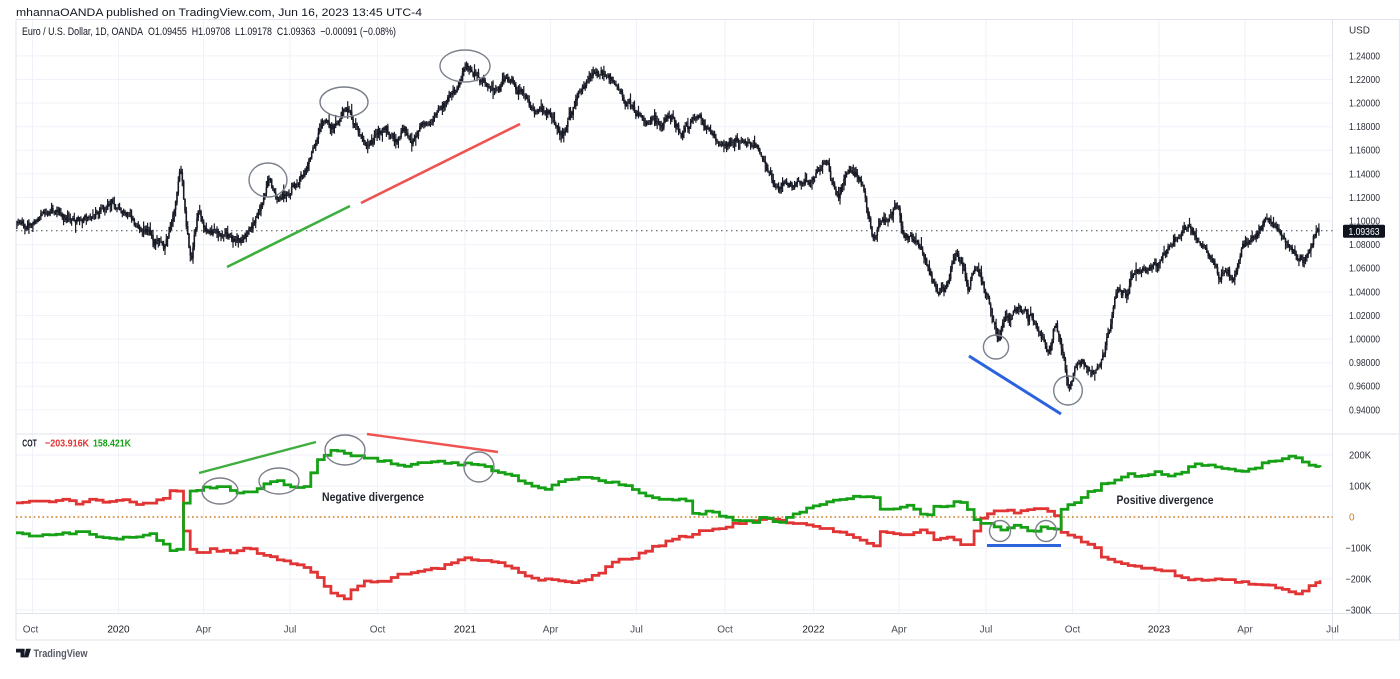  I want to click on svg-text: 1.18000, so click(1364, 127).